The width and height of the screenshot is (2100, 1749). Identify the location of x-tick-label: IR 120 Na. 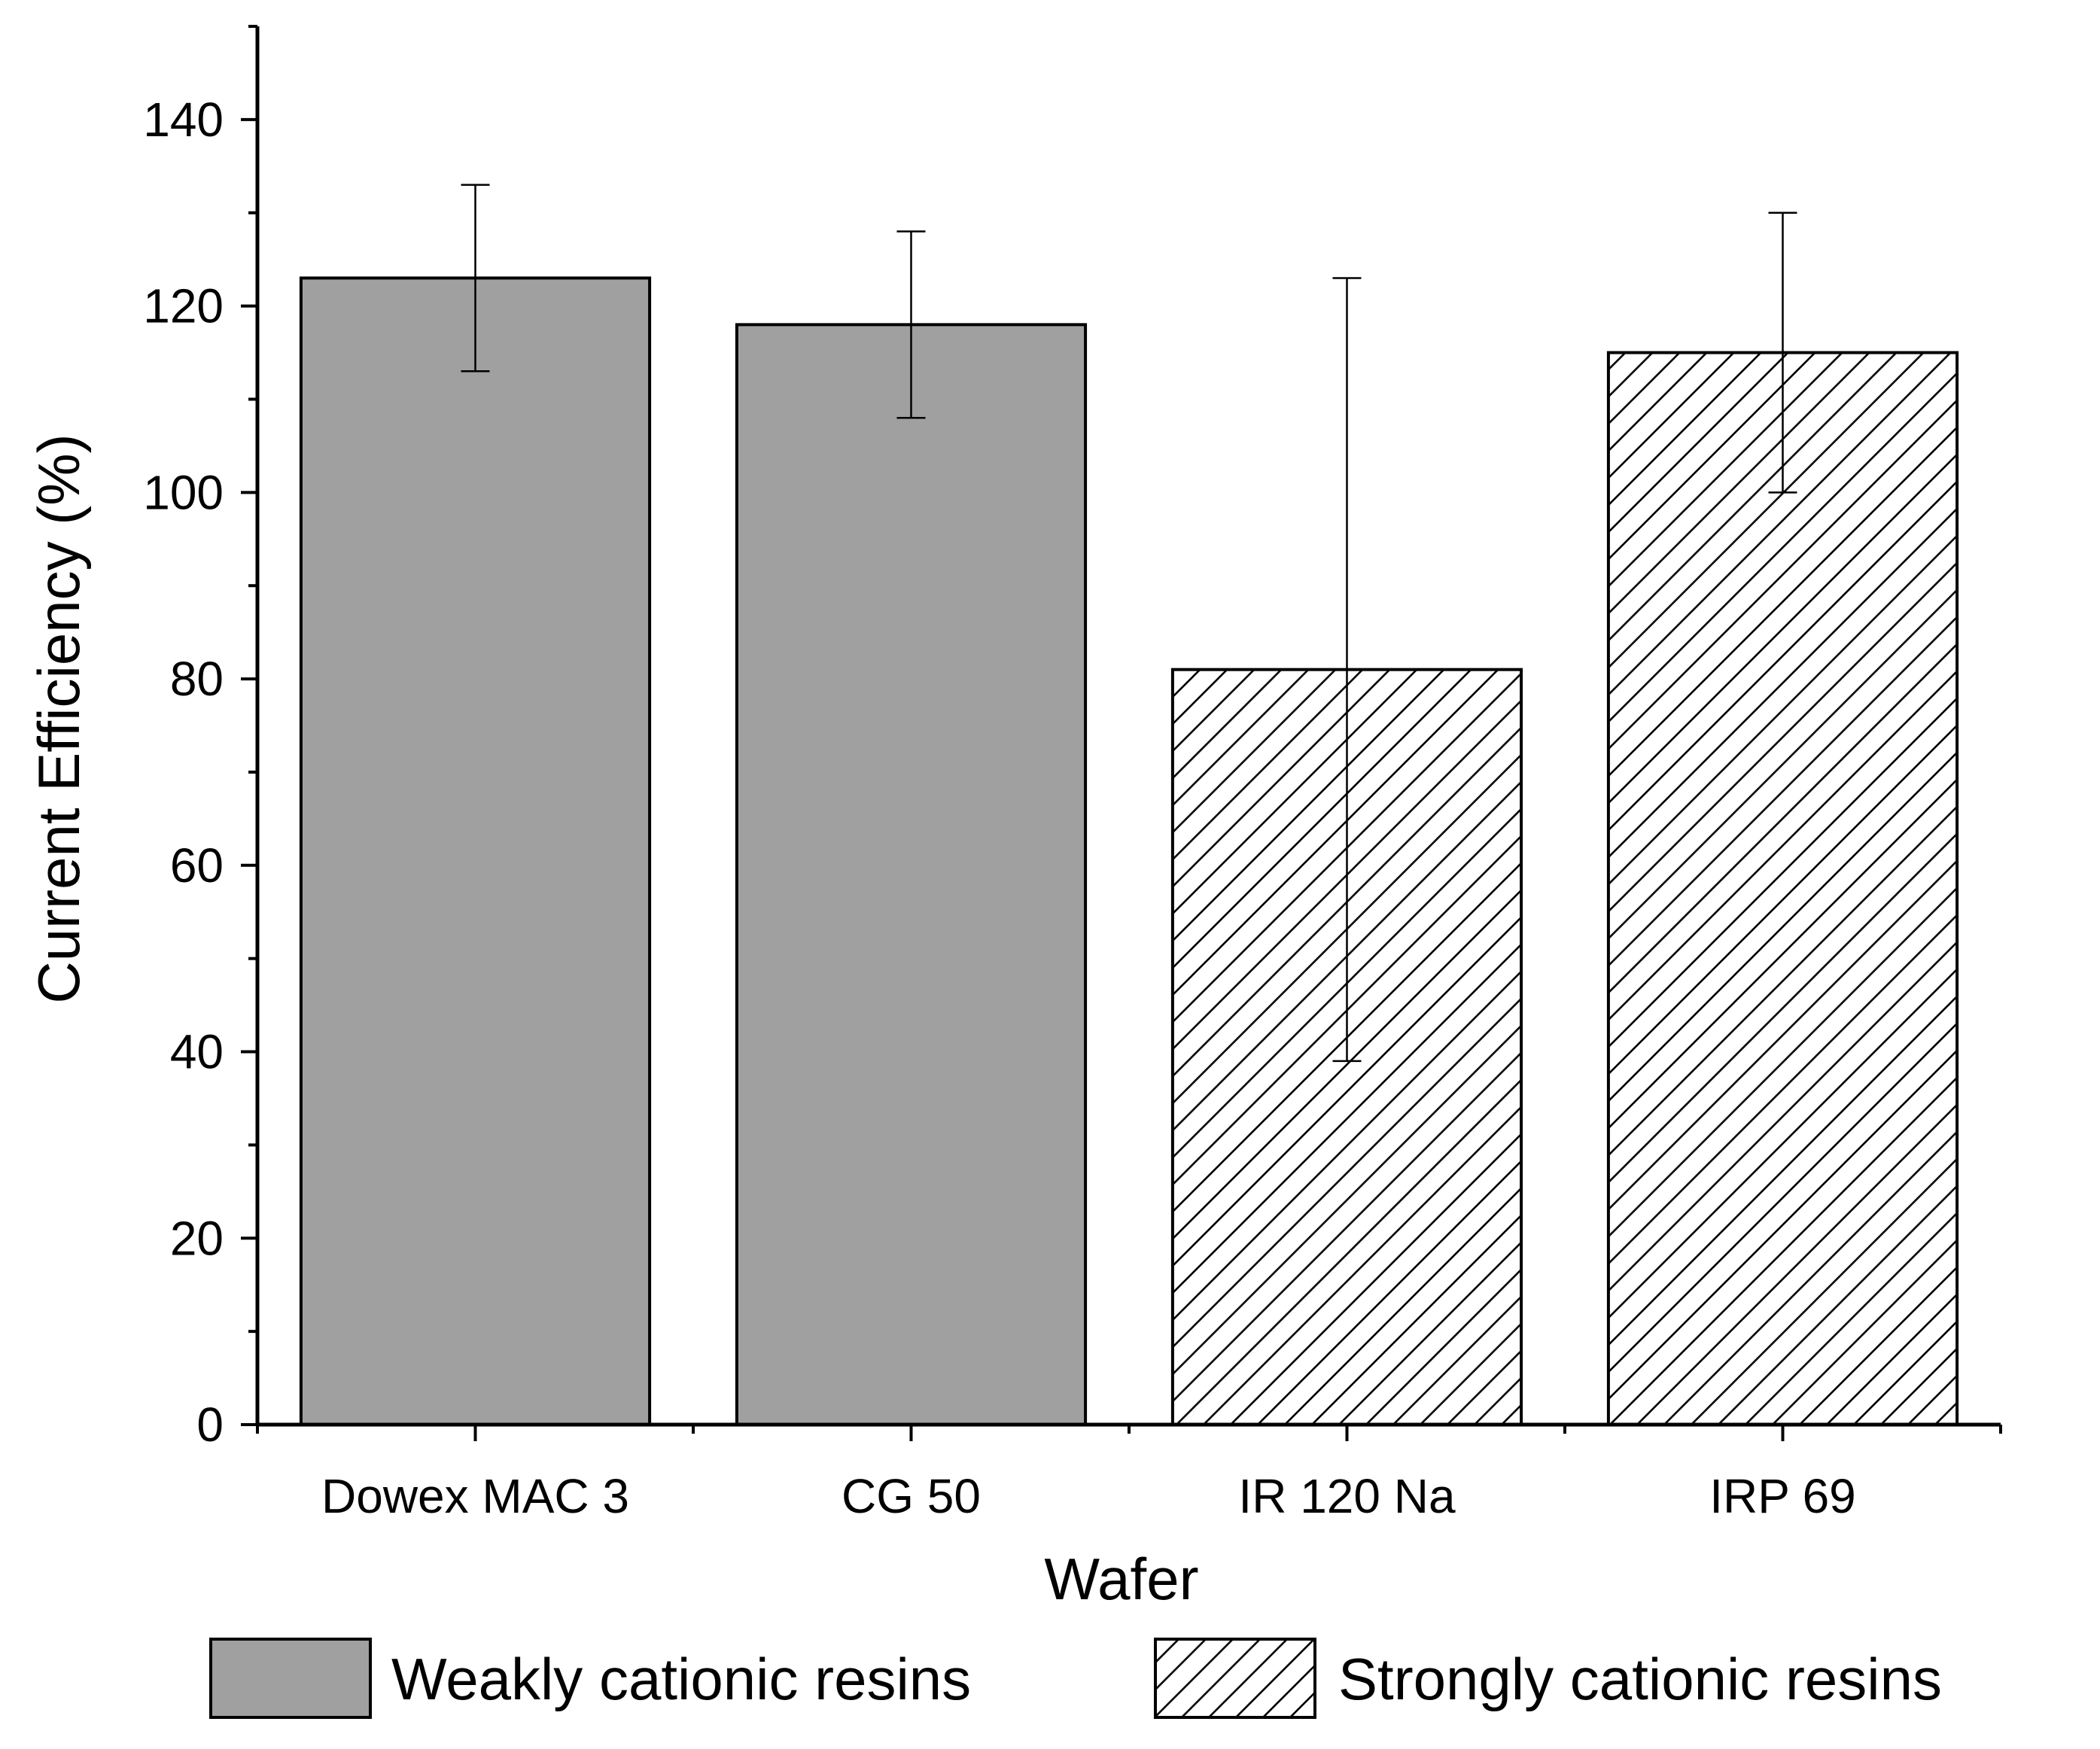
(1347, 1496).